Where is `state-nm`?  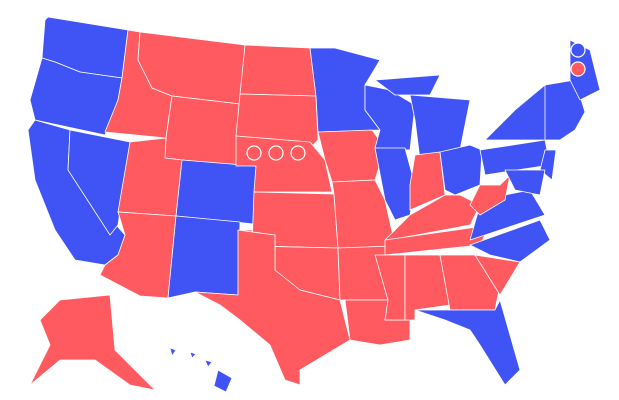
state-nm is located at coordinates (204, 257).